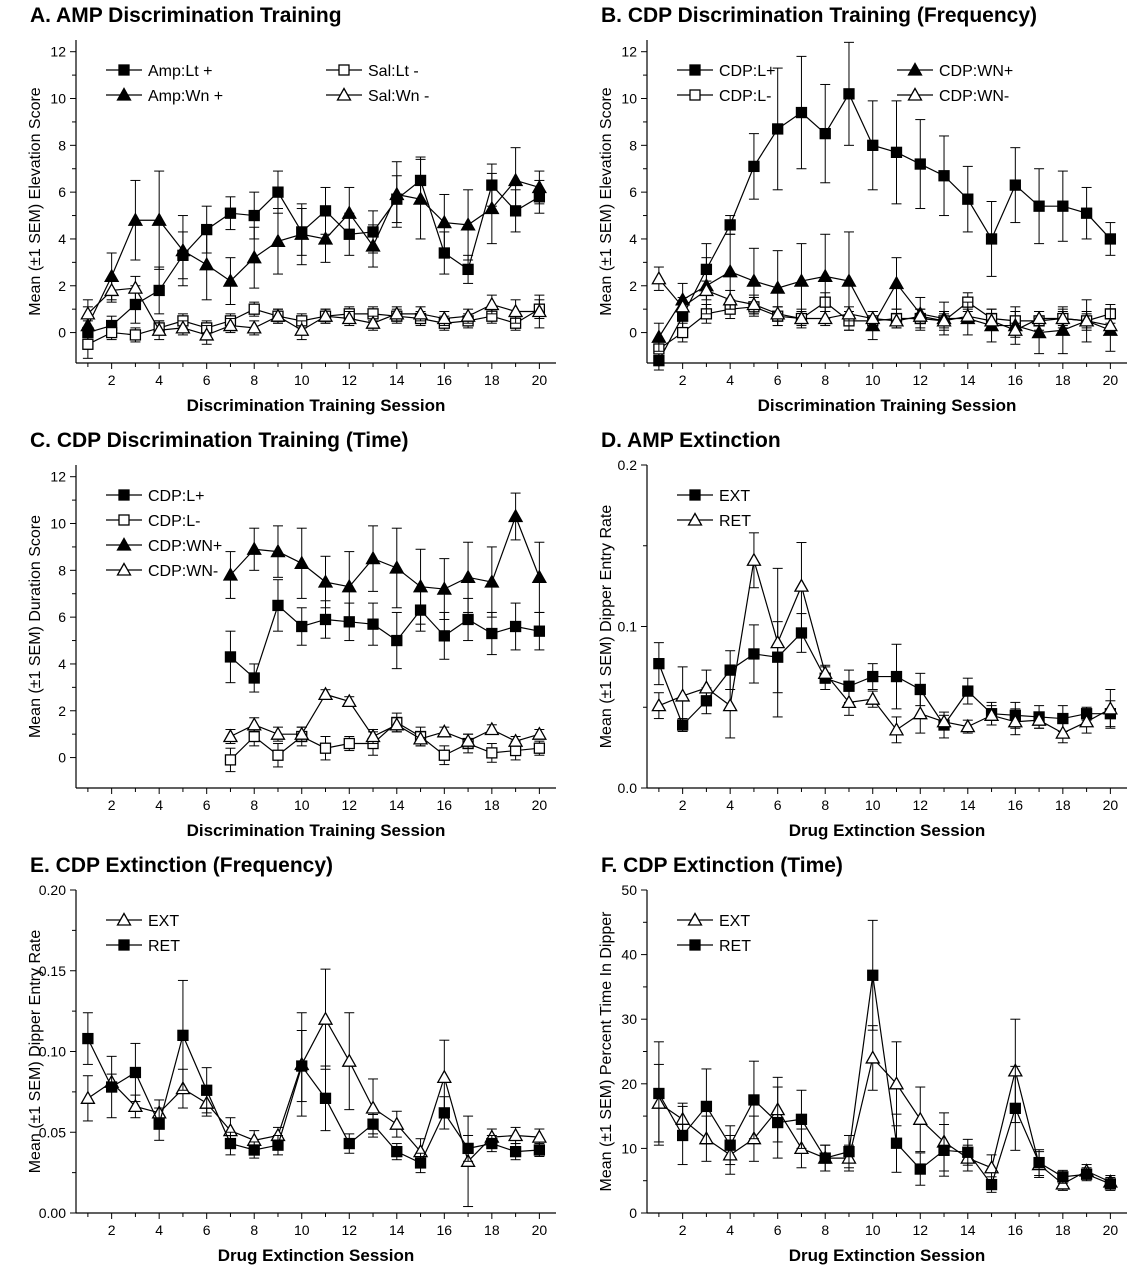  Describe the element at coordinates (207, 380) in the screenshot. I see `x-tick-label: 6` at that location.